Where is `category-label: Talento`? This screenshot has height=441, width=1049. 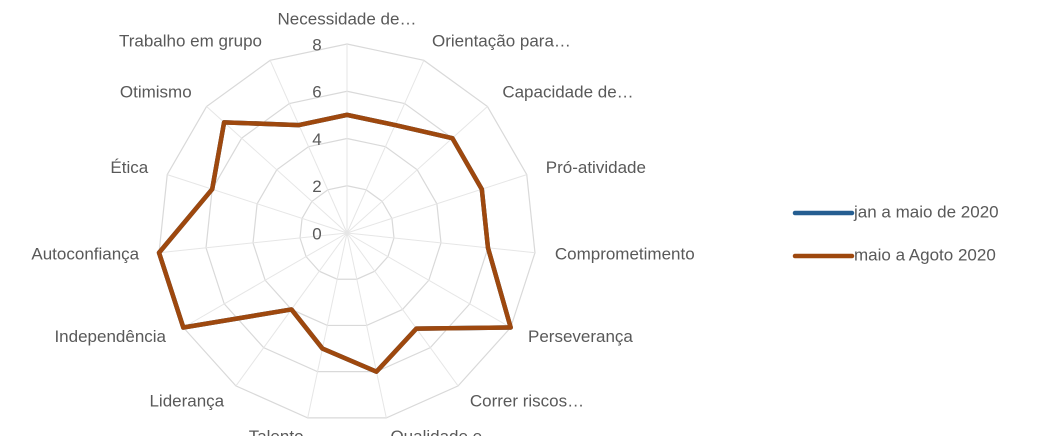
category-label: Talento is located at coordinates (276, 431).